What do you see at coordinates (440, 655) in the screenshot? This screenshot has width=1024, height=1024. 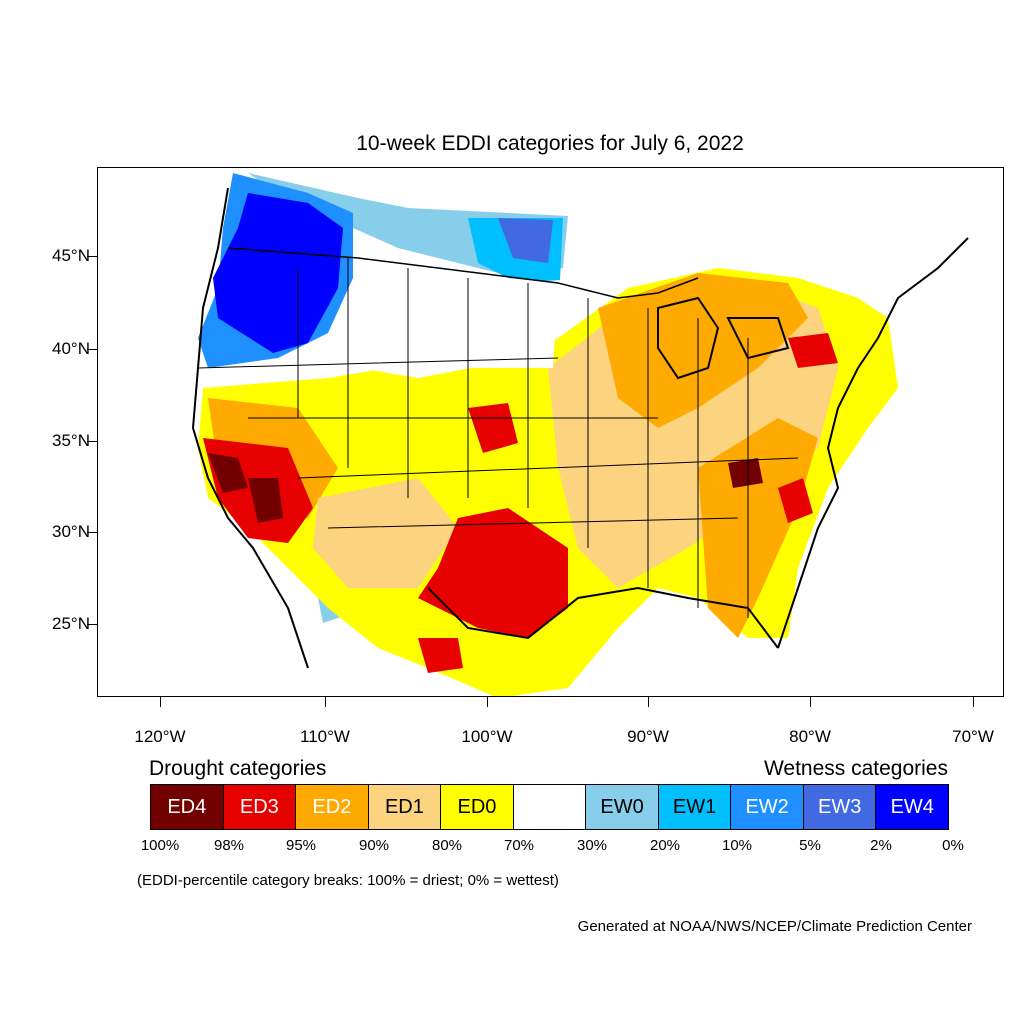 I see `region-ed3-mexico` at bounding box center [440, 655].